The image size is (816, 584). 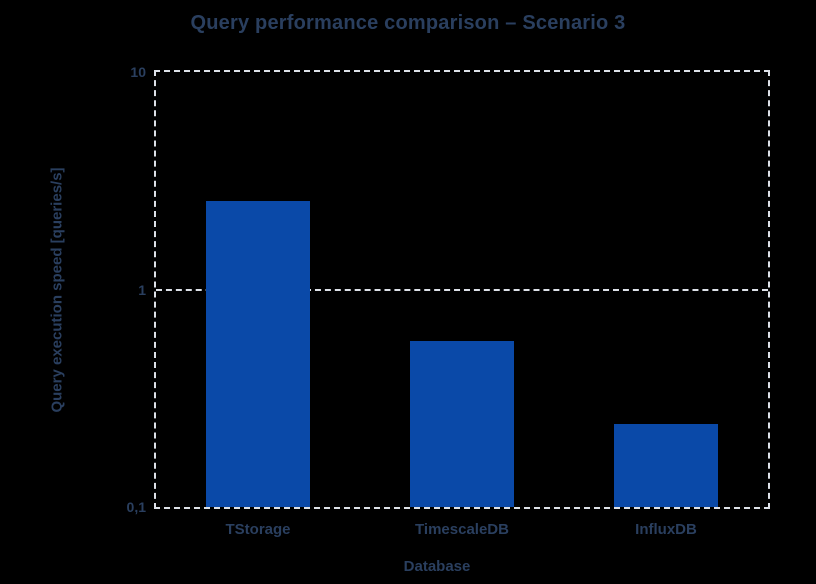 What do you see at coordinates (437, 566) in the screenshot?
I see `x-axis-title: Database` at bounding box center [437, 566].